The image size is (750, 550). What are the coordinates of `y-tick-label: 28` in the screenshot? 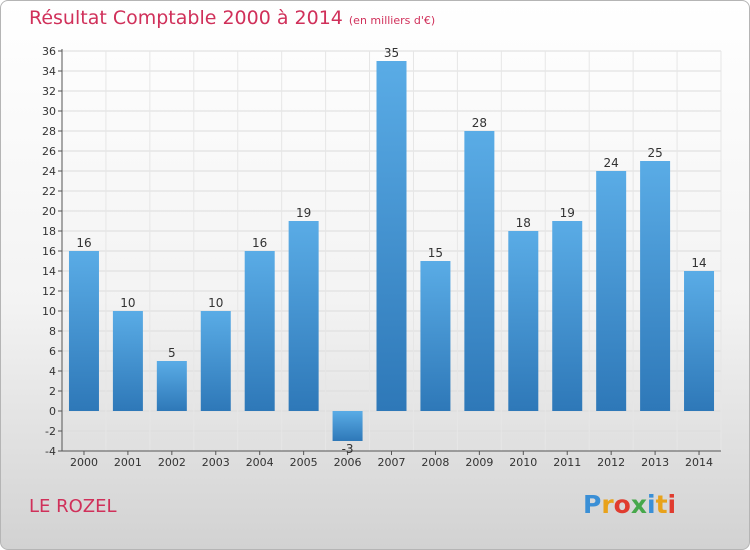 It's located at (49, 131).